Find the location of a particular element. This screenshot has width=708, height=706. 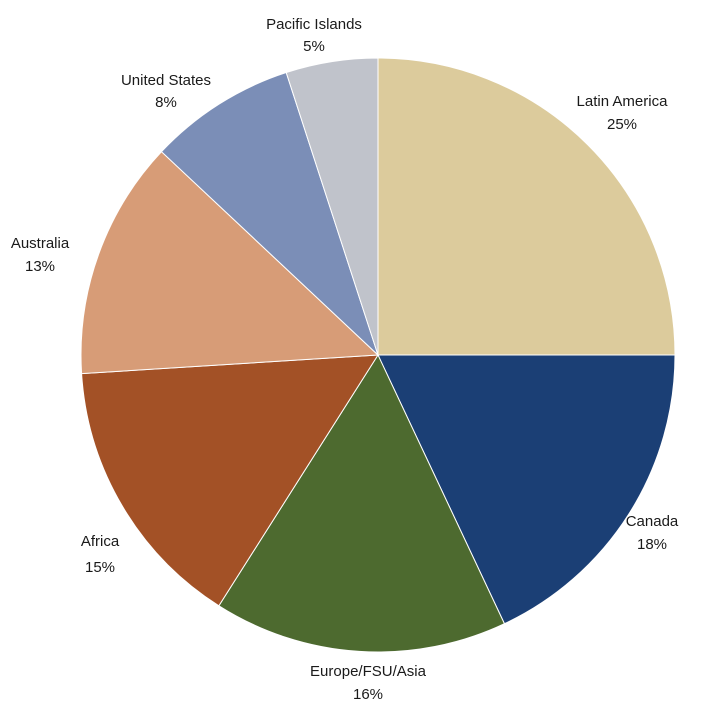

pie-slice-australia is located at coordinates (230, 262).